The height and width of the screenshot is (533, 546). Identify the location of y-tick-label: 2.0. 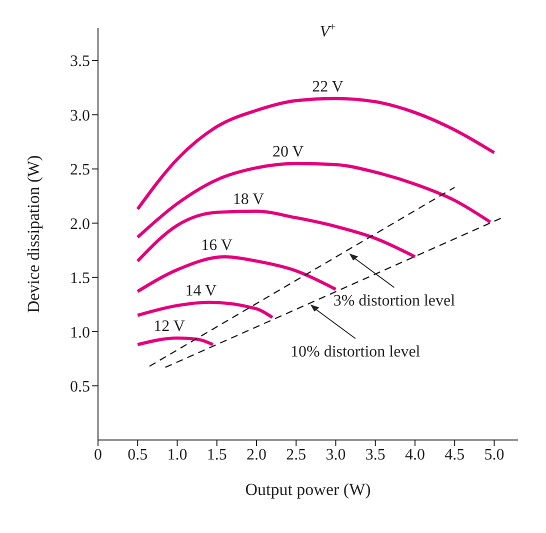
(80, 224).